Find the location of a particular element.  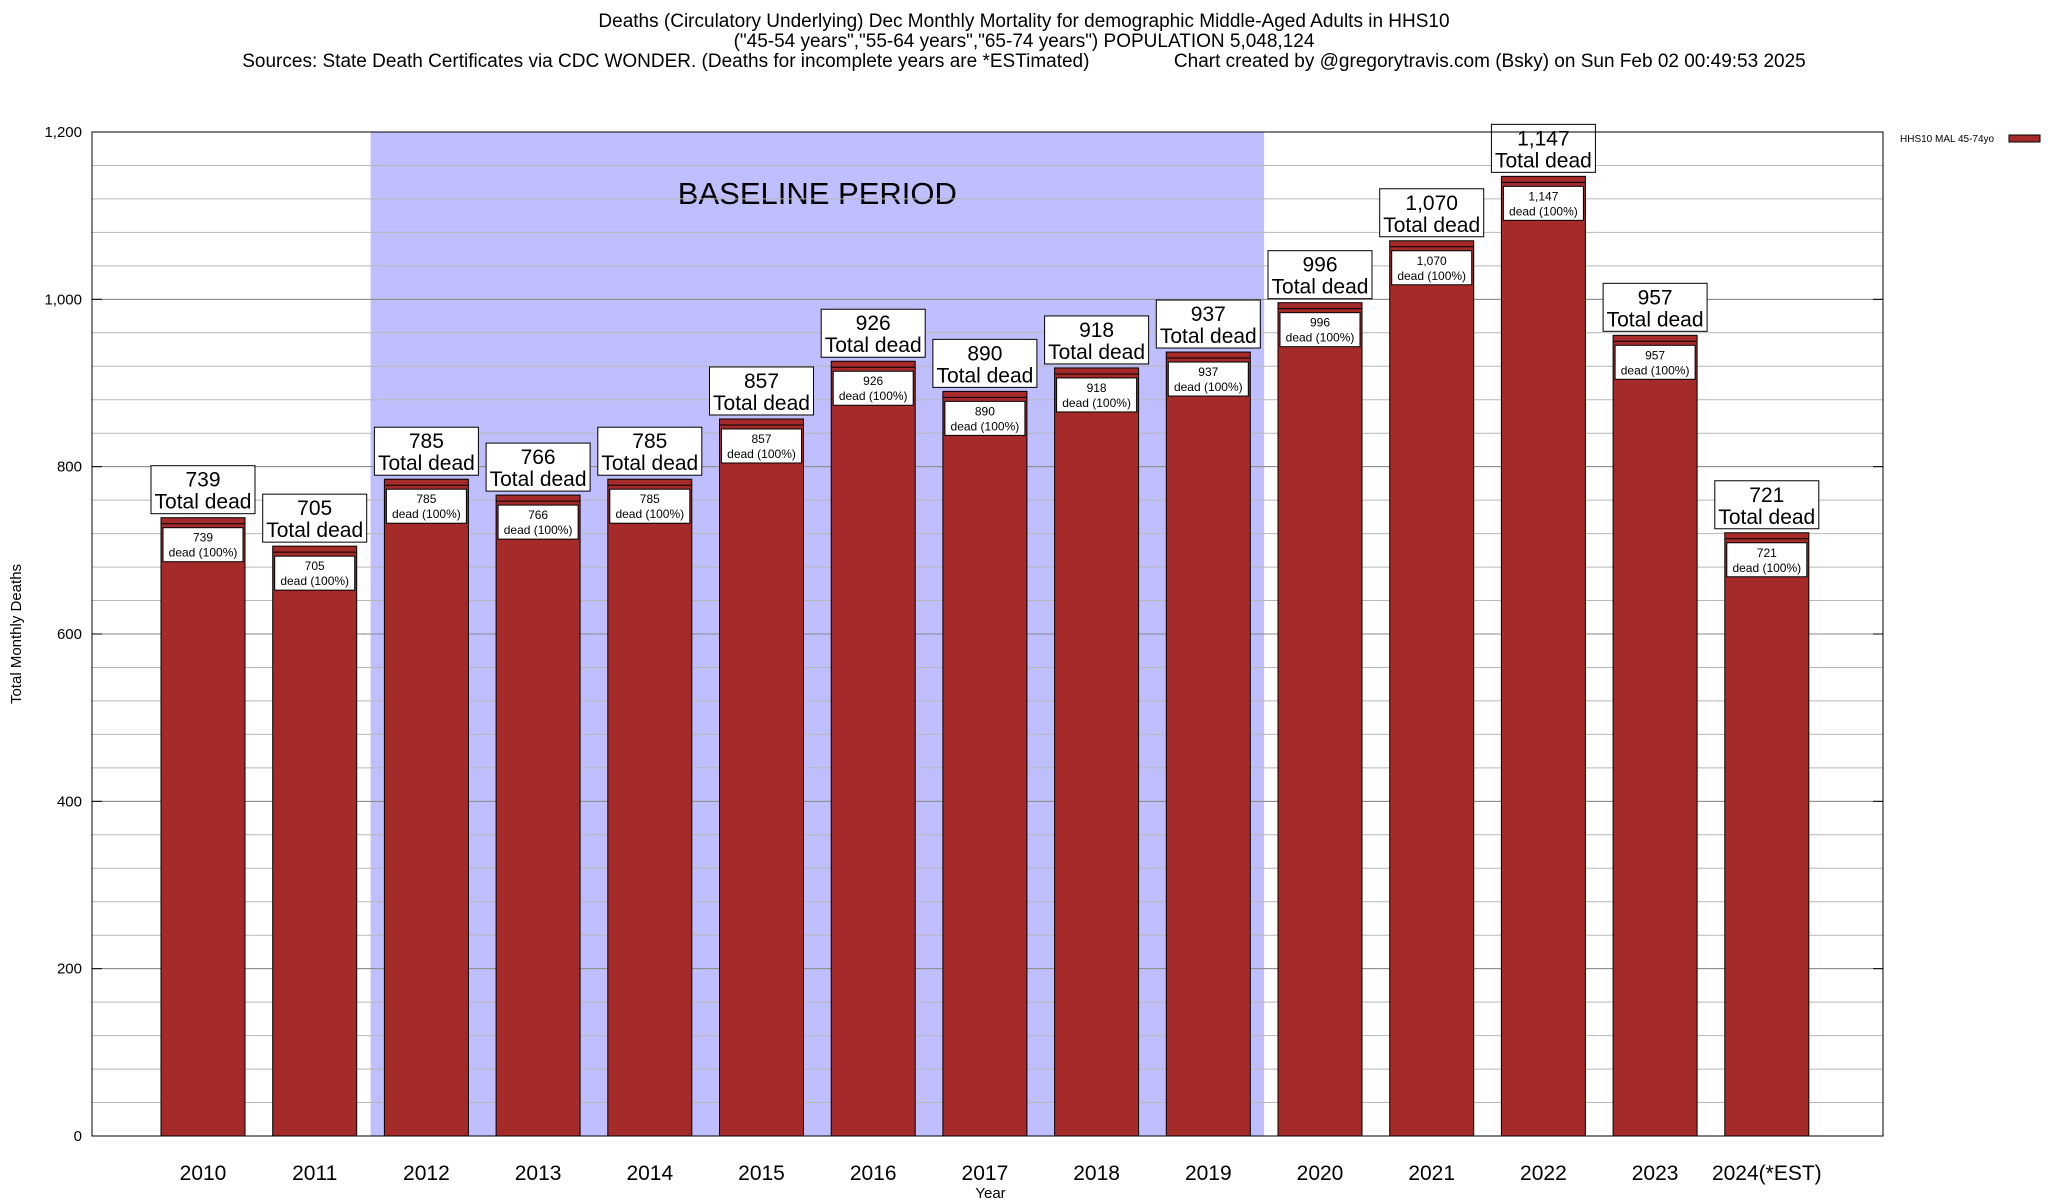

x-tick-label: 2021 is located at coordinates (1431, 1173).